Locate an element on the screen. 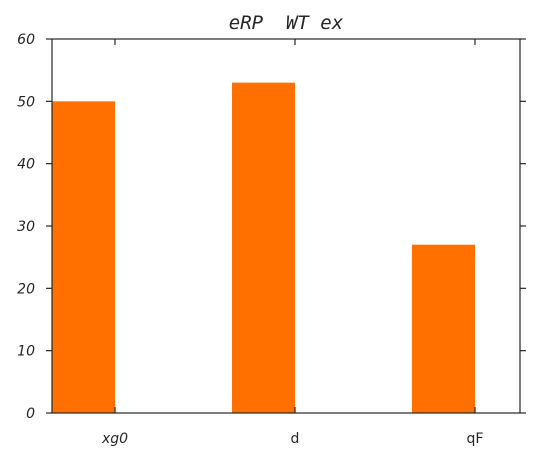 This screenshot has height=462, width=539. y-tick-label: 30 is located at coordinates (26, 227).